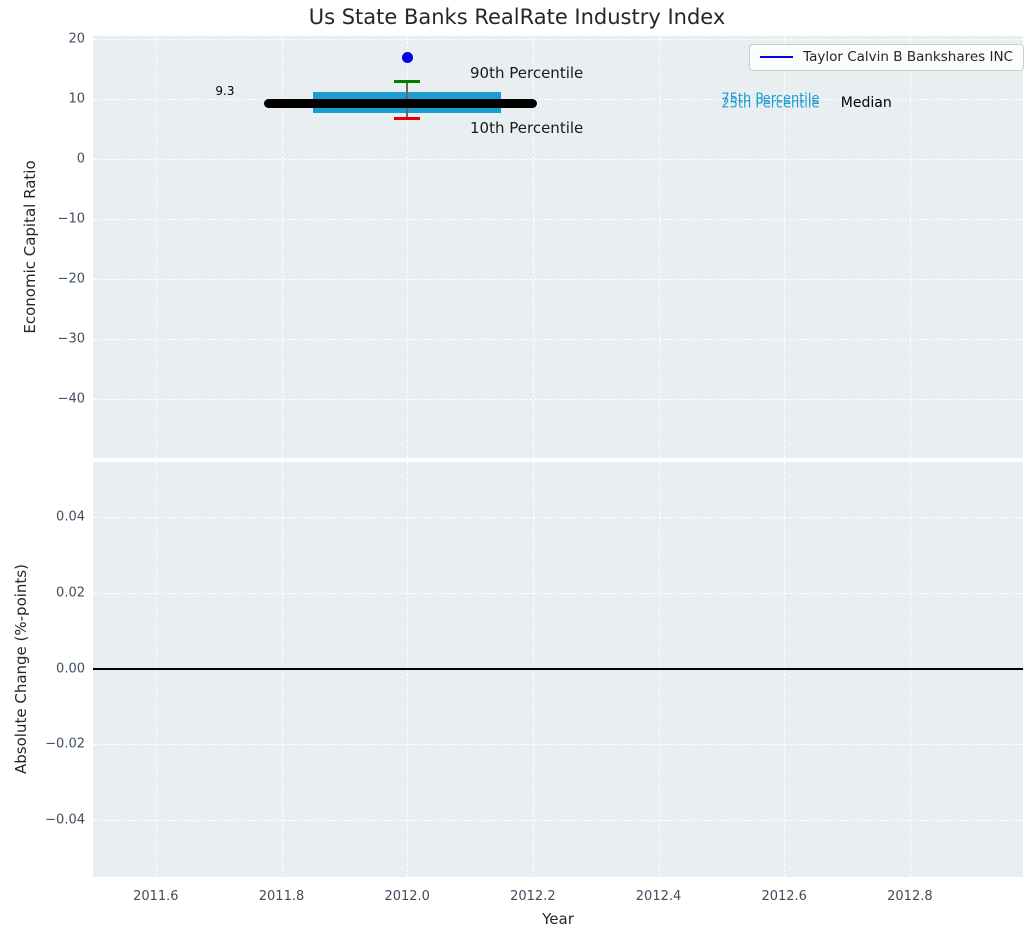  What do you see at coordinates (770, 99) in the screenshot?
I see `annotation-75th-percentile: 75th Percentile` at bounding box center [770, 99].